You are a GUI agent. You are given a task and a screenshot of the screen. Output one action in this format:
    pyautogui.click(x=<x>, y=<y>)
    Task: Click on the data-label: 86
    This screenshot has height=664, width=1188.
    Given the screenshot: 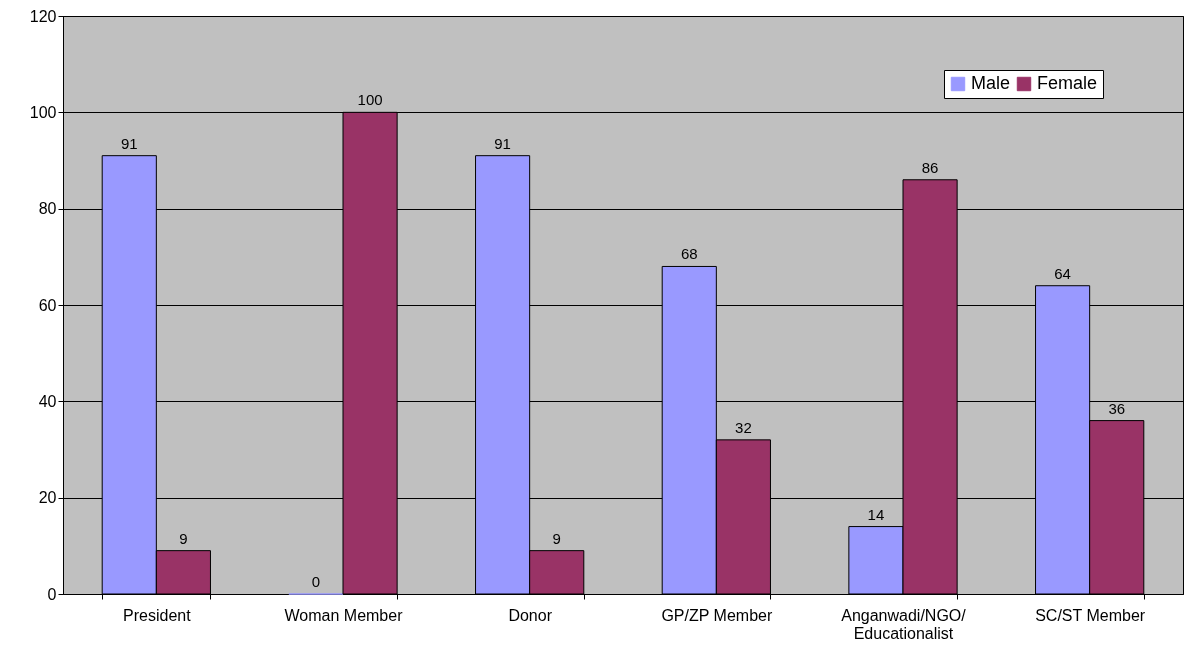 What is the action you would take?
    pyautogui.click(x=930, y=167)
    